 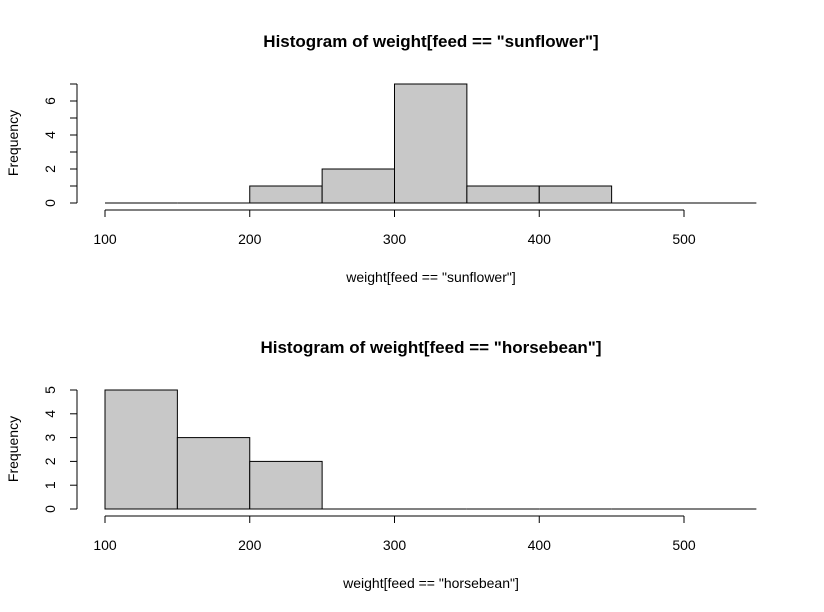 I want to click on y-tick-label: 1, so click(x=50, y=485).